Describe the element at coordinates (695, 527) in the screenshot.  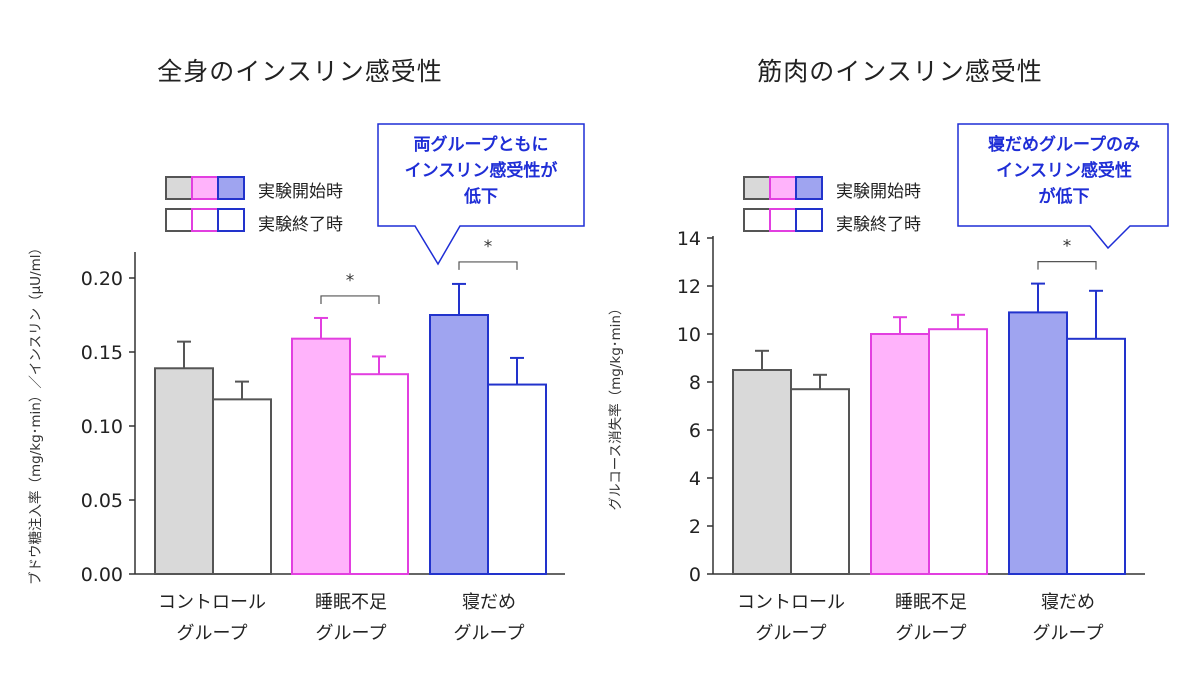
I see `y-tick-label: 2` at that location.